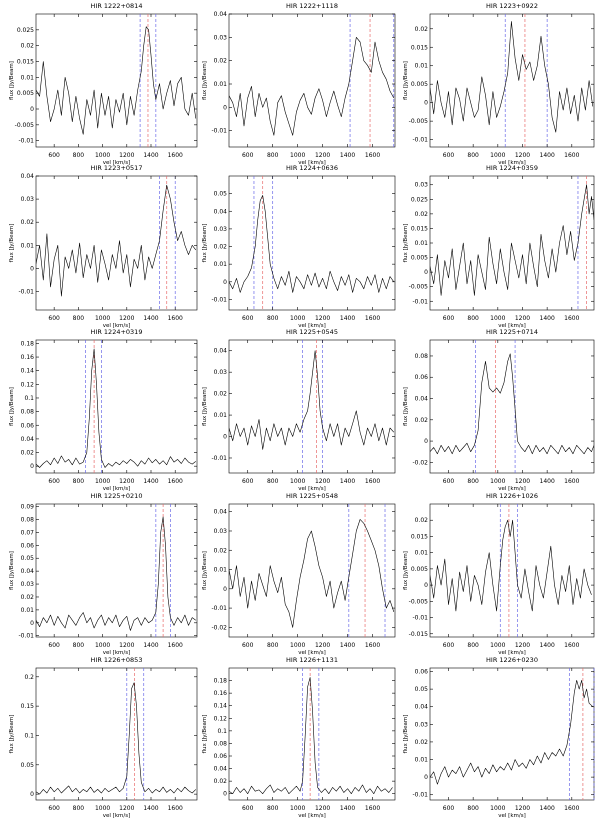 This screenshot has width=600, height=818. What do you see at coordinates (28, 558) in the screenshot?
I see `y-tick-label: 0.05` at bounding box center [28, 558].